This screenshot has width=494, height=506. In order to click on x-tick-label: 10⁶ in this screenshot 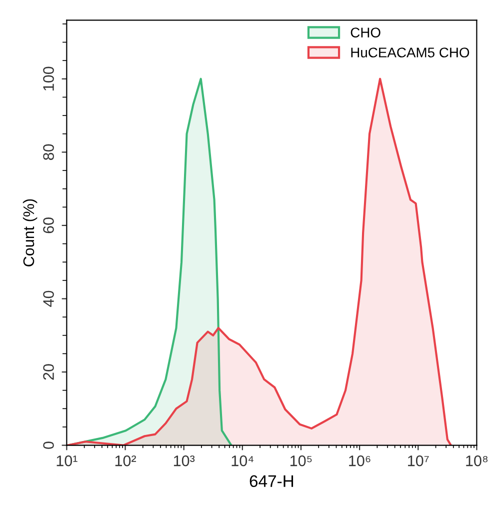, I will do `click(359, 460)`.